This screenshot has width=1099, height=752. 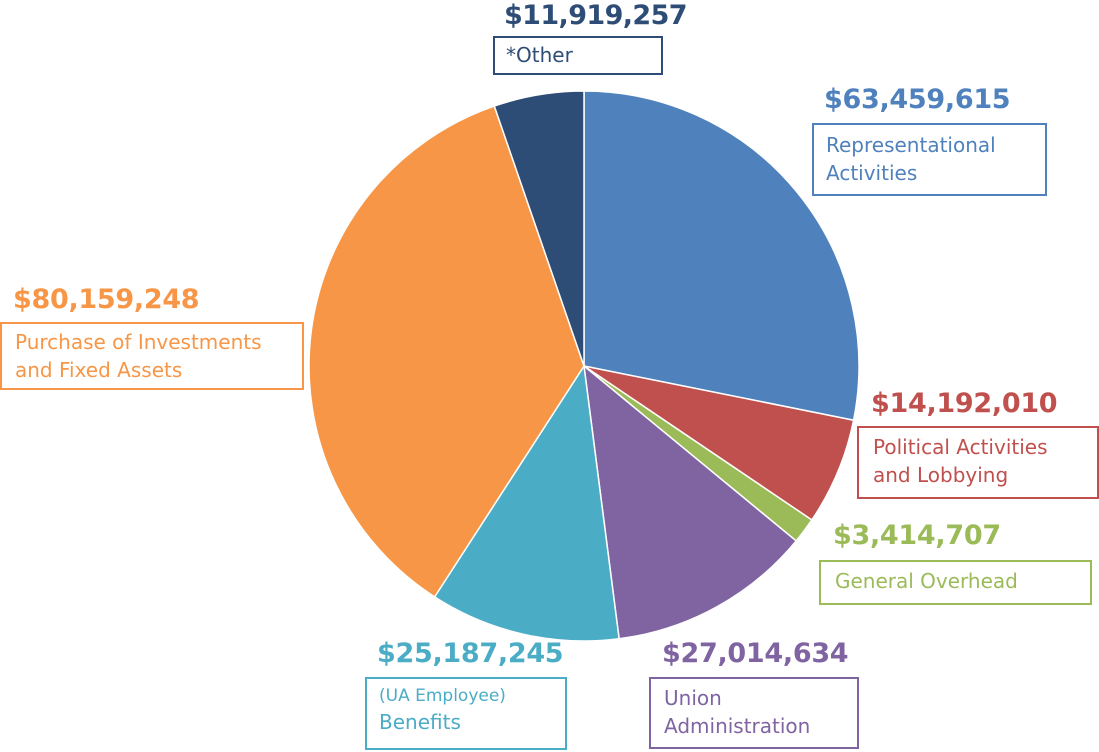 I want to click on slice-category-box: General Overhead, so click(x=955, y=582).